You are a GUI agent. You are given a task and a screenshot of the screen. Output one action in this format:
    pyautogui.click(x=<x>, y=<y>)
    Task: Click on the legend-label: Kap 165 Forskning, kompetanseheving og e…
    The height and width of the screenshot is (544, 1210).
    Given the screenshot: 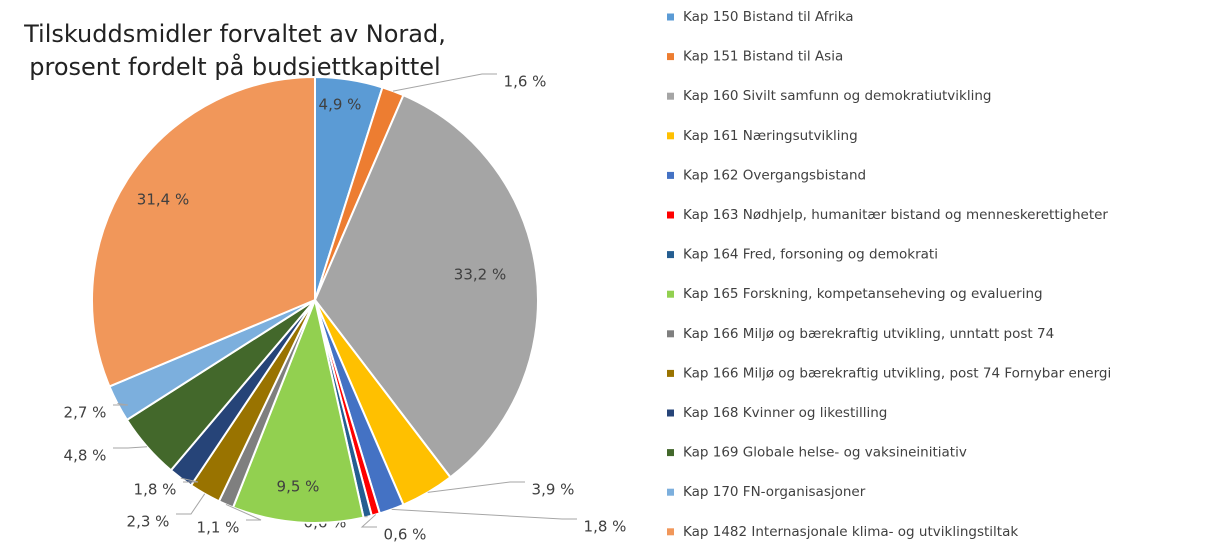 What is the action you would take?
    pyautogui.click(x=863, y=294)
    